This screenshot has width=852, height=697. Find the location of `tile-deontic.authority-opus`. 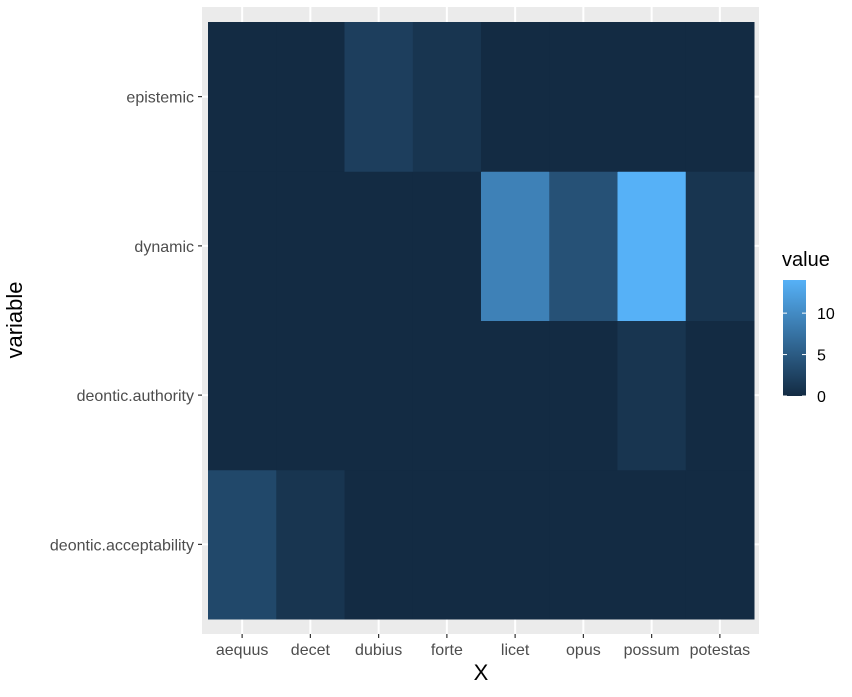

tile-deontic.authority-opus is located at coordinates (583, 395).